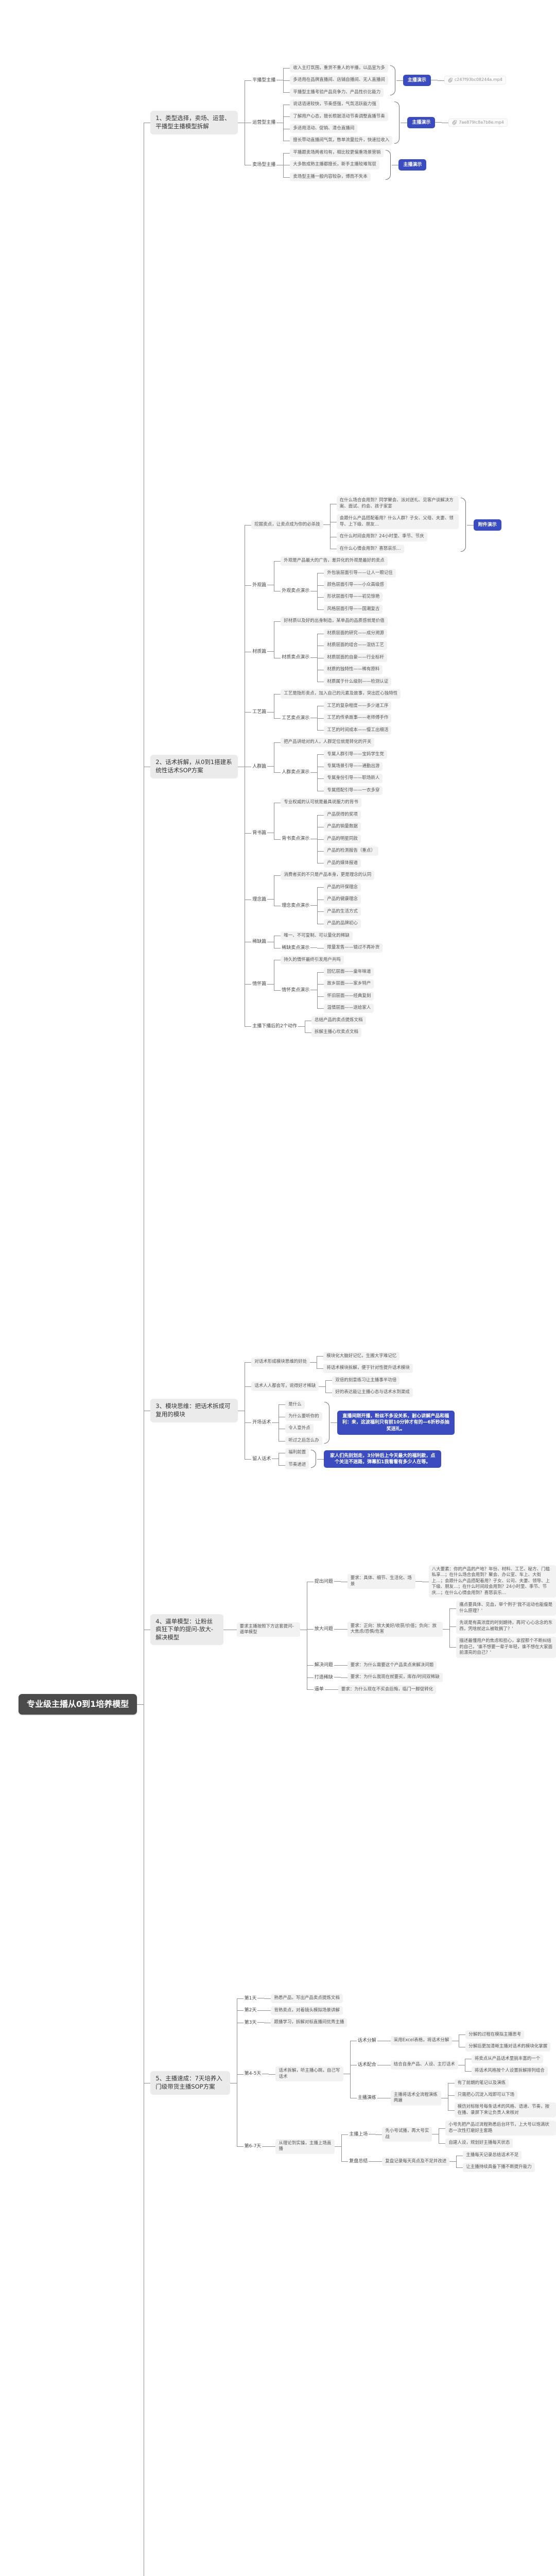  What do you see at coordinates (312, 960) in the screenshot?
I see `leaf-node: 持久的情怀最终引发用户共鸣` at bounding box center [312, 960].